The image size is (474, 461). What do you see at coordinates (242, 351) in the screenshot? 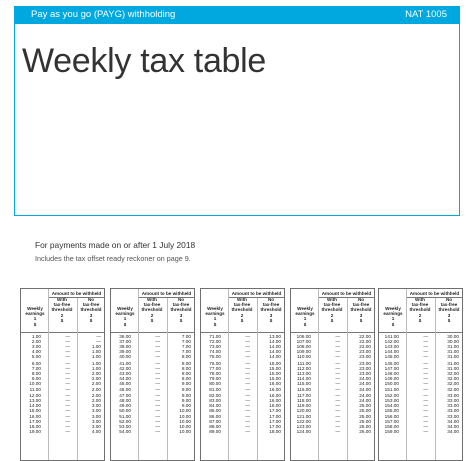
I see `table-row: 74.00 — 14.00` at bounding box center [242, 351].